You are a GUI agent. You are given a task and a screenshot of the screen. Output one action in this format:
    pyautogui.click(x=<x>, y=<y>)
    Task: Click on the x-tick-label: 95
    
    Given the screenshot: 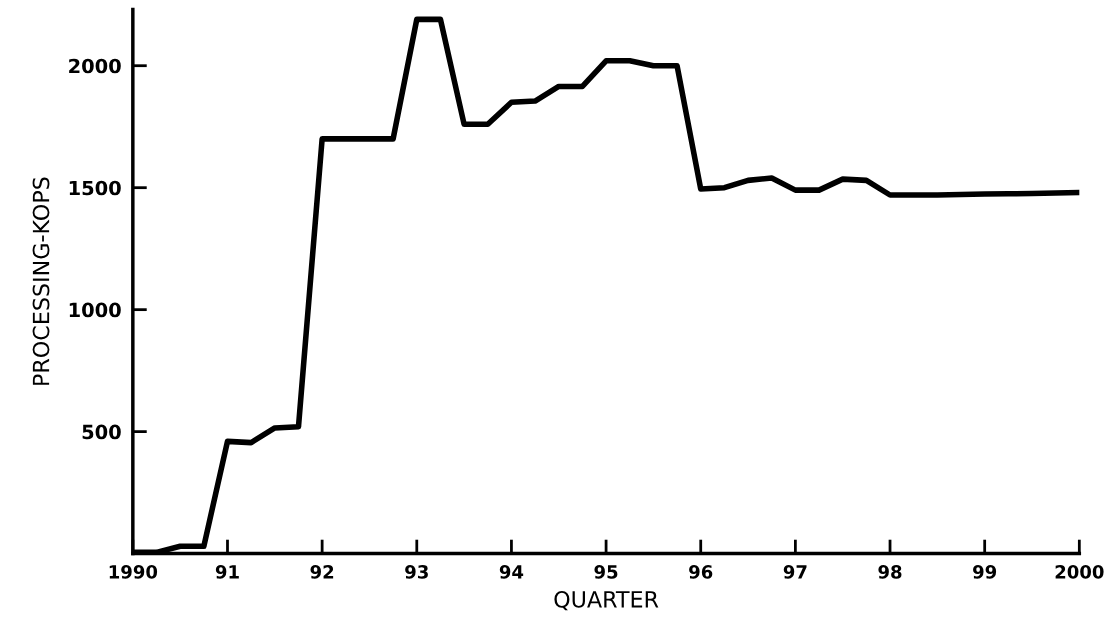 What is the action you would take?
    pyautogui.click(x=606, y=572)
    